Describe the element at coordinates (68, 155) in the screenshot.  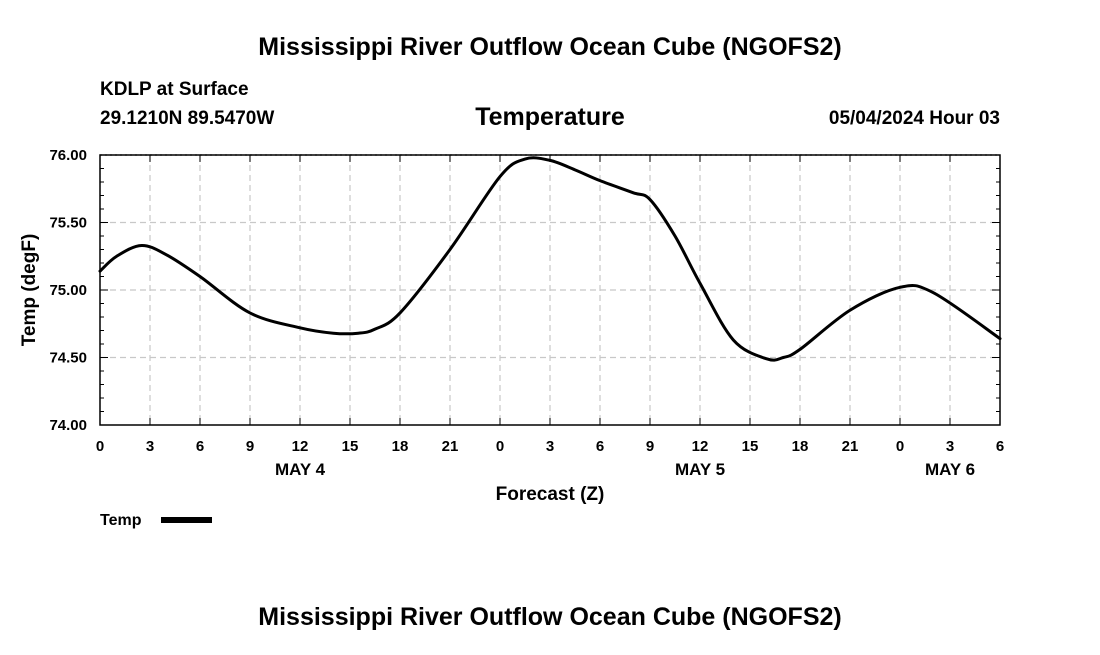
I see `y-tick-label: 76.00` at that location.